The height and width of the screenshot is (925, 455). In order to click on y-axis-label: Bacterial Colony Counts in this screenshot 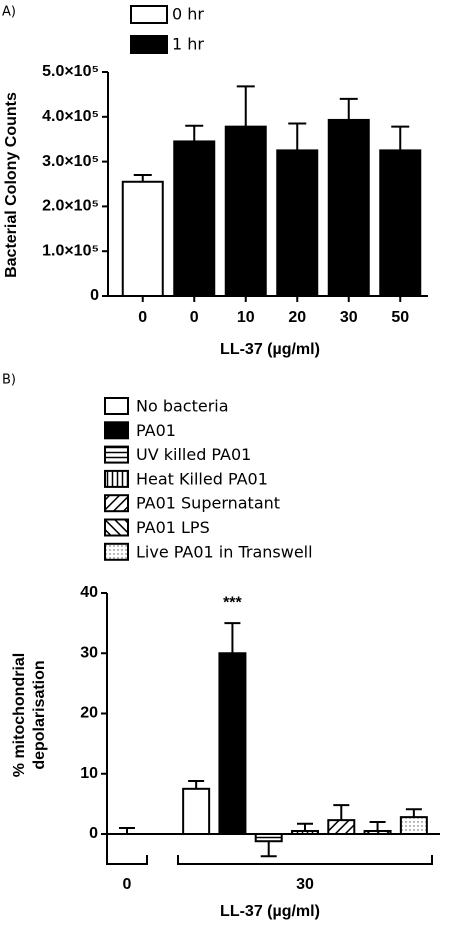, I will do `click(11, 185)`.